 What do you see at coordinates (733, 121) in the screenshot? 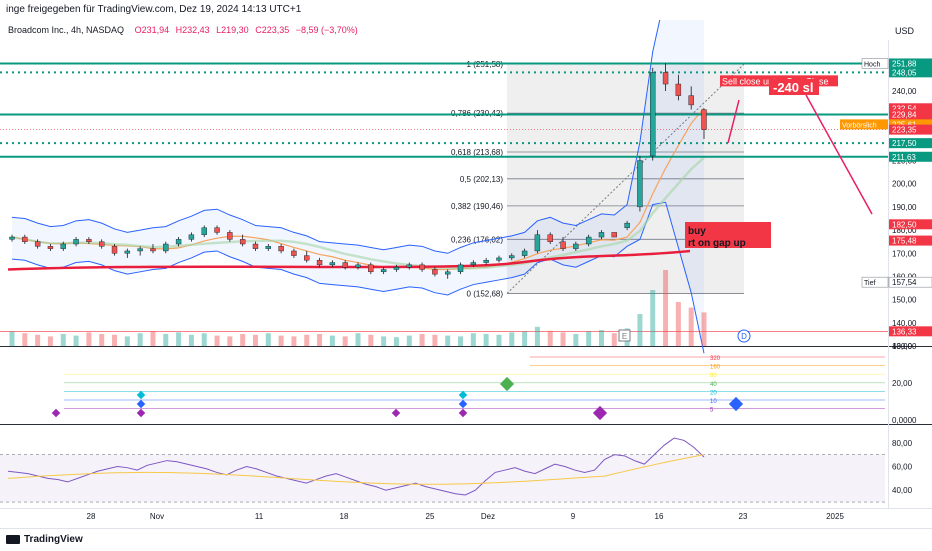
I see `annotation-sell-arrow` at bounding box center [733, 121].